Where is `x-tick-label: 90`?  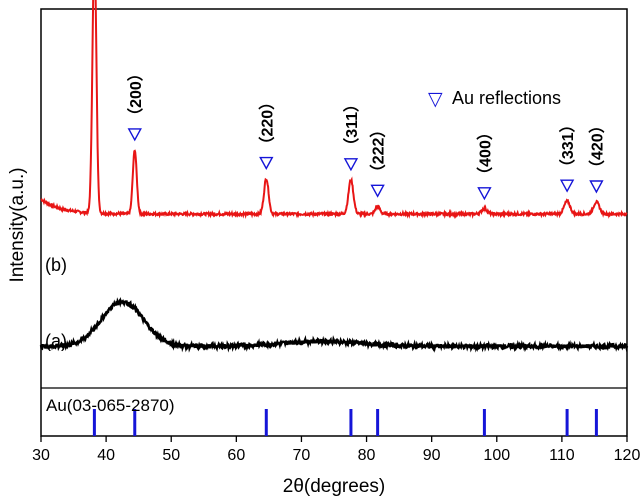 x-tick-label: 90 is located at coordinates (432, 455).